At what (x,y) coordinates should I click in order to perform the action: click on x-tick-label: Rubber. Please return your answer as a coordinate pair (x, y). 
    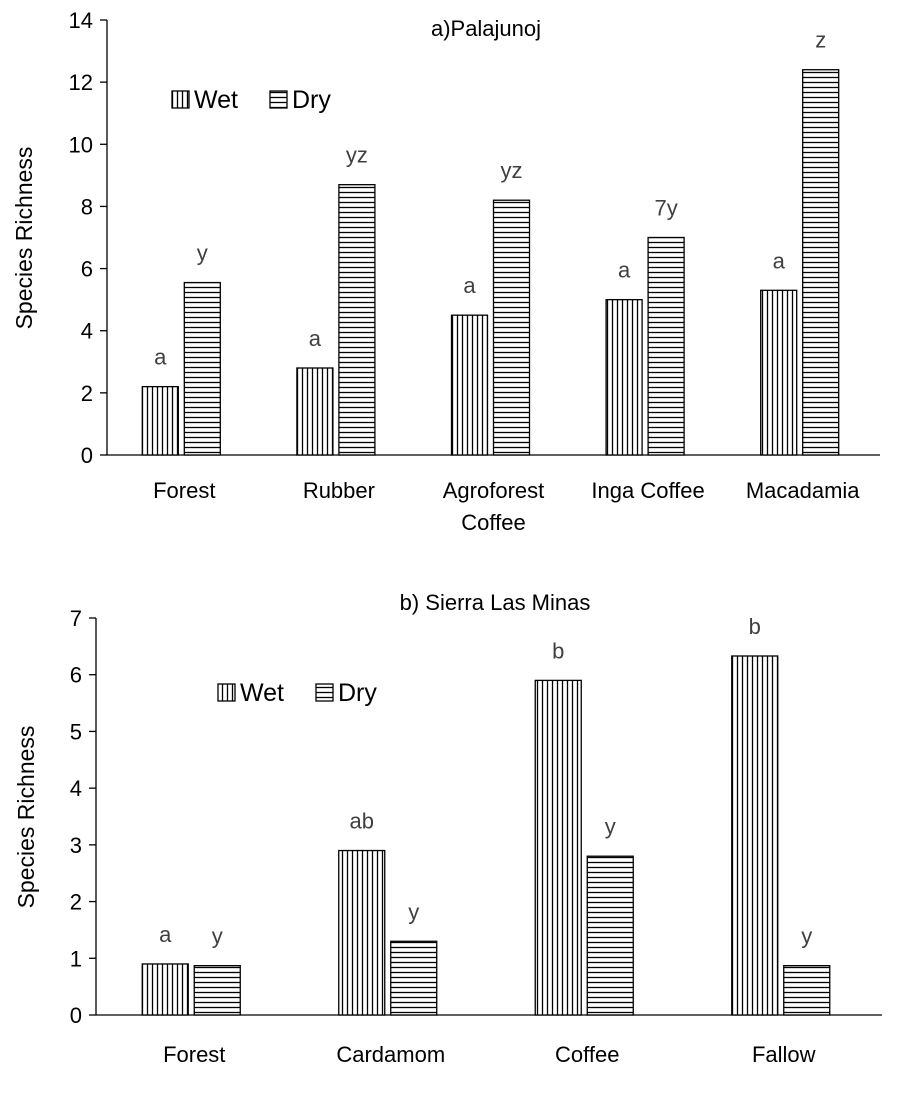
    Looking at the image, I should click on (339, 490).